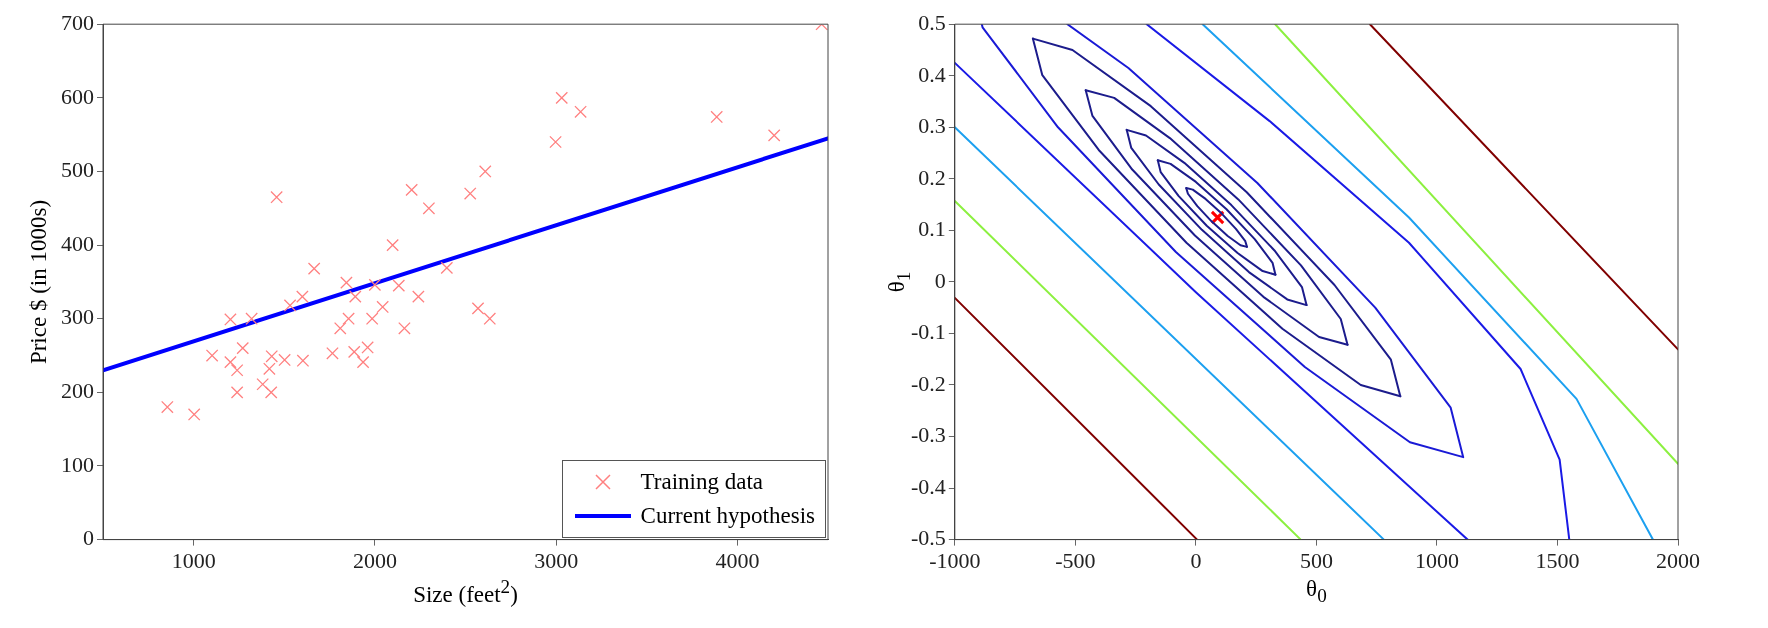 The height and width of the screenshot is (628, 1768). I want to click on legend-label: Current hypothesis, so click(727, 515).